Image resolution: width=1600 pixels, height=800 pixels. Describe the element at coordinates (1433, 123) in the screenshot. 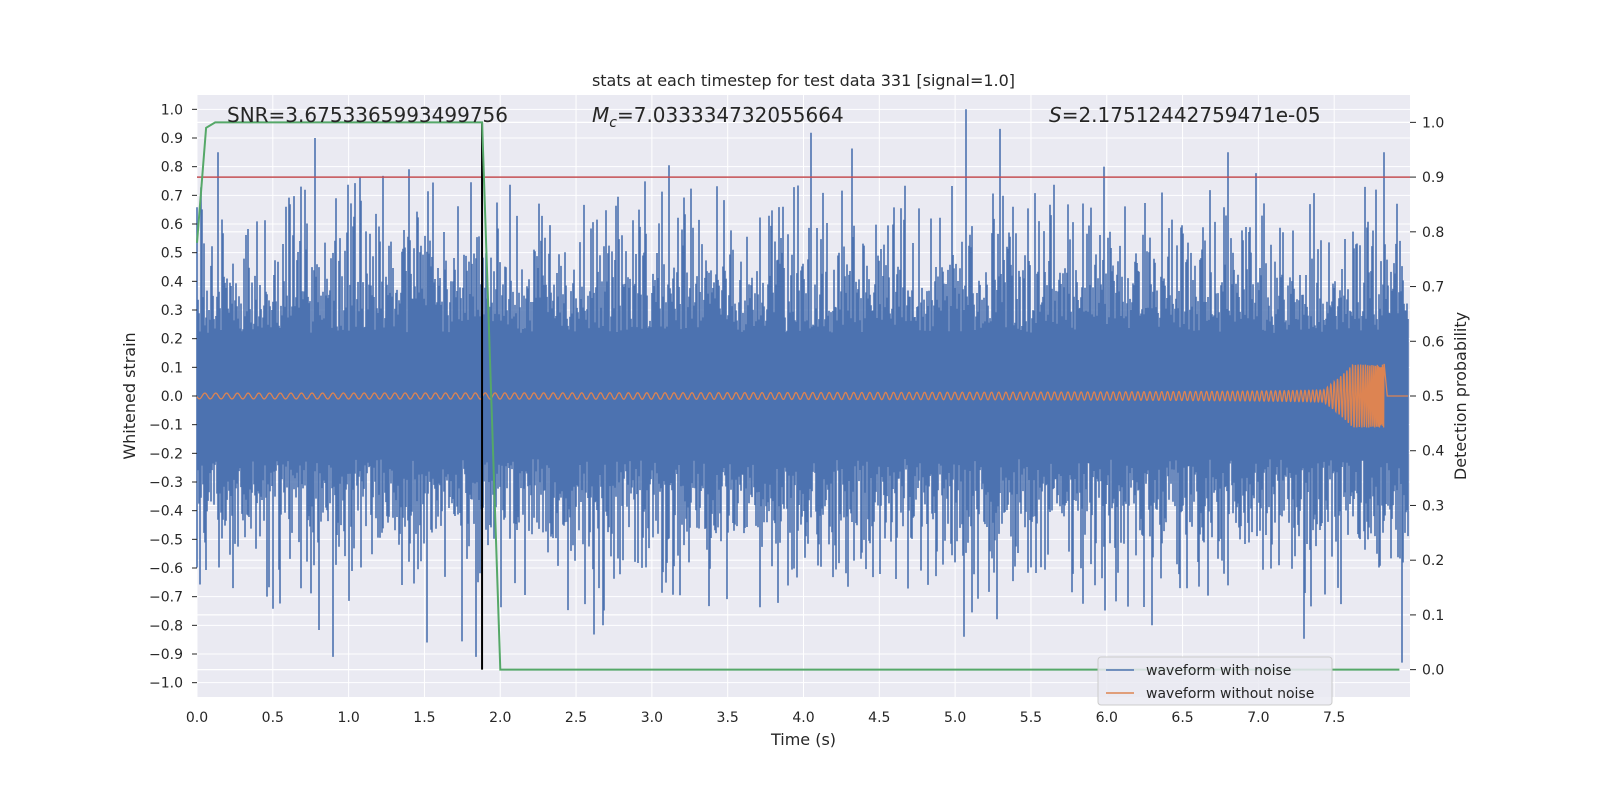

I see `y2-tick-label: 1.0` at that location.